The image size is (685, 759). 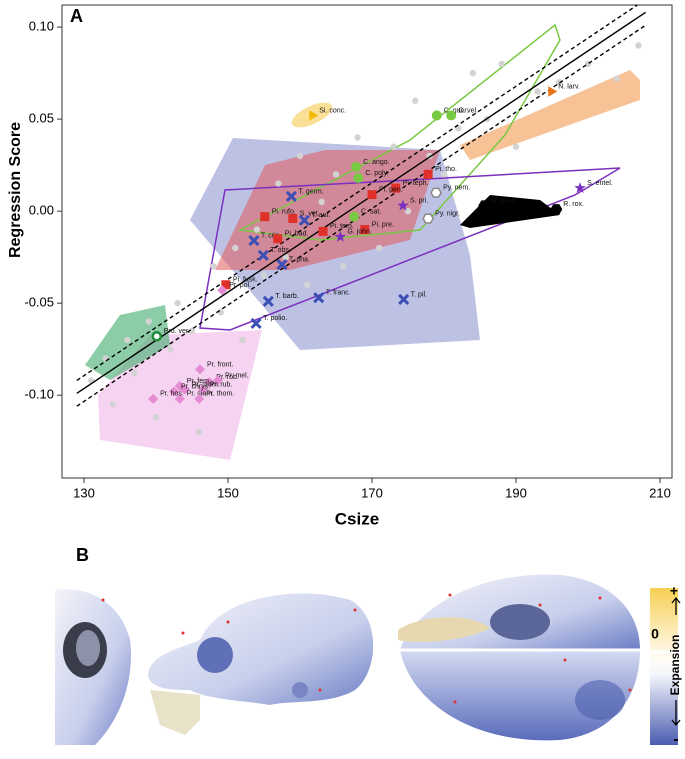 I want to click on panel-label: A, so click(x=76, y=16).